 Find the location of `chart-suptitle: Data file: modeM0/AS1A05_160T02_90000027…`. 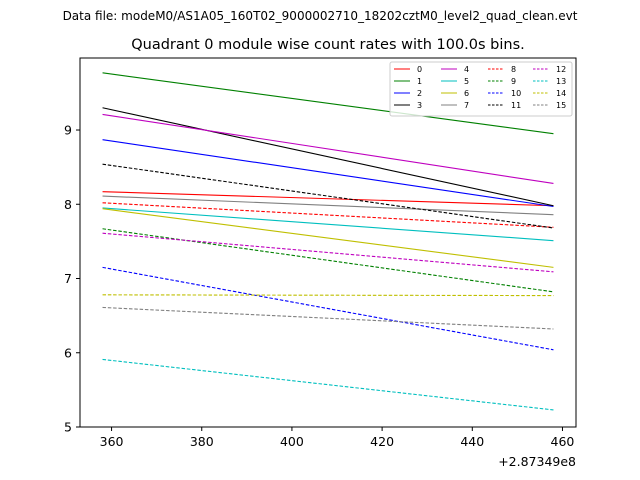

chart-suptitle: Data file: modeM0/AS1A05_160T02_90000027… is located at coordinates (320, 16).